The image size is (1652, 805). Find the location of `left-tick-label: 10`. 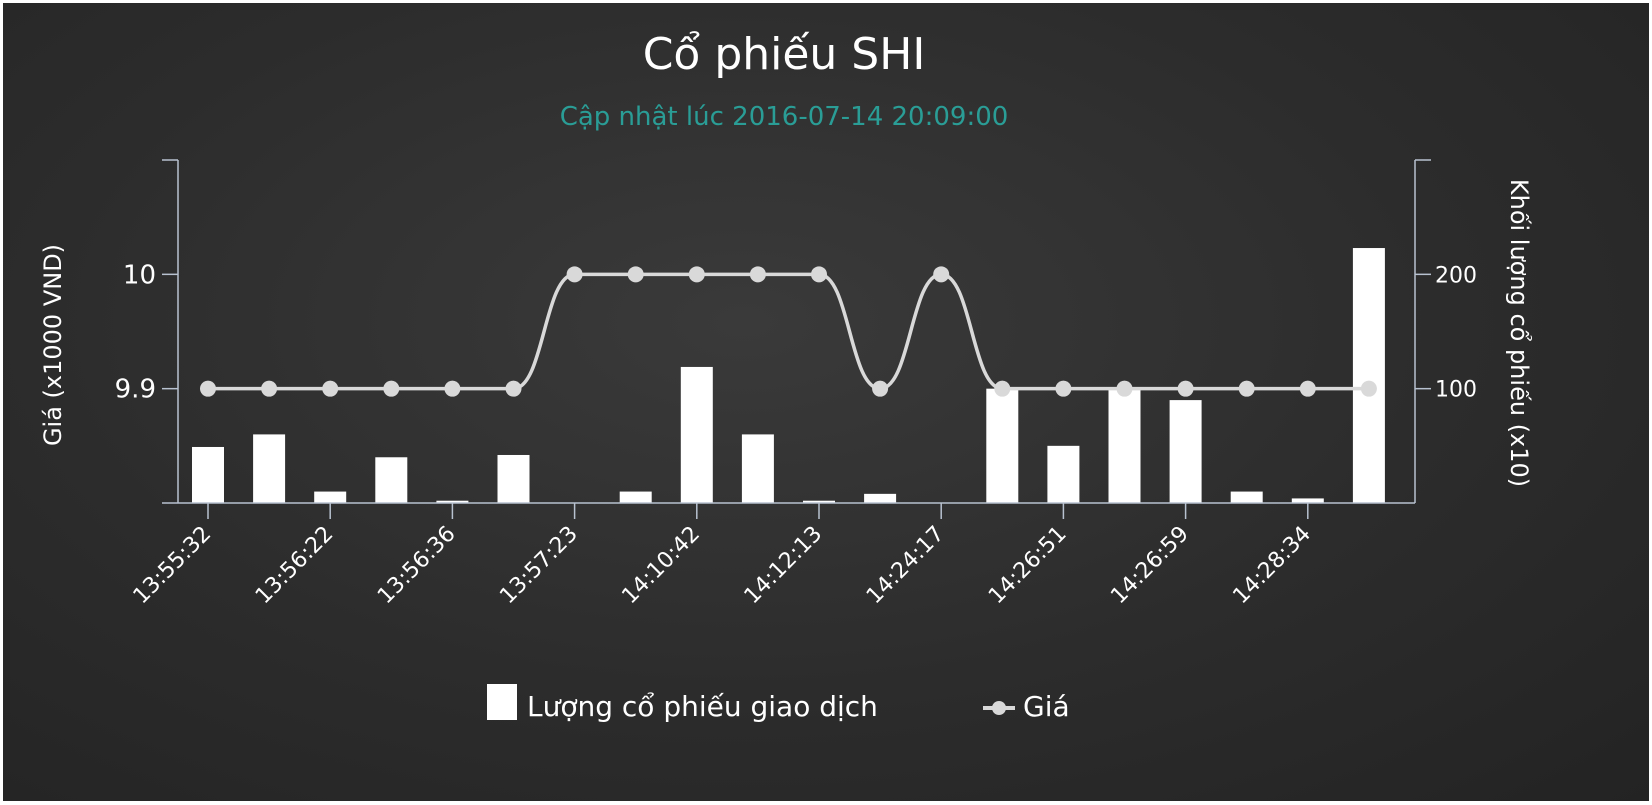

left-tick-label: 10 is located at coordinates (139, 275).